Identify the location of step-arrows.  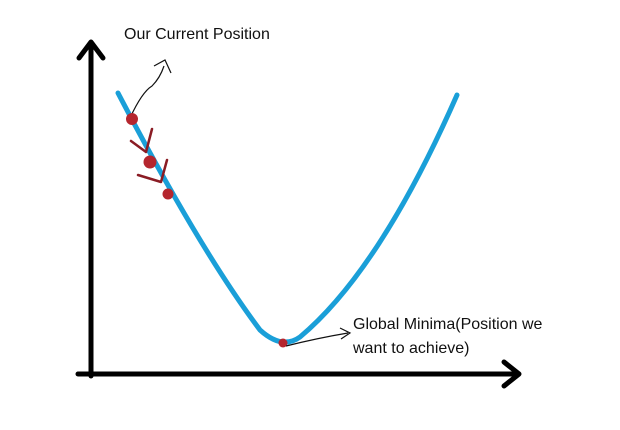
(149, 155).